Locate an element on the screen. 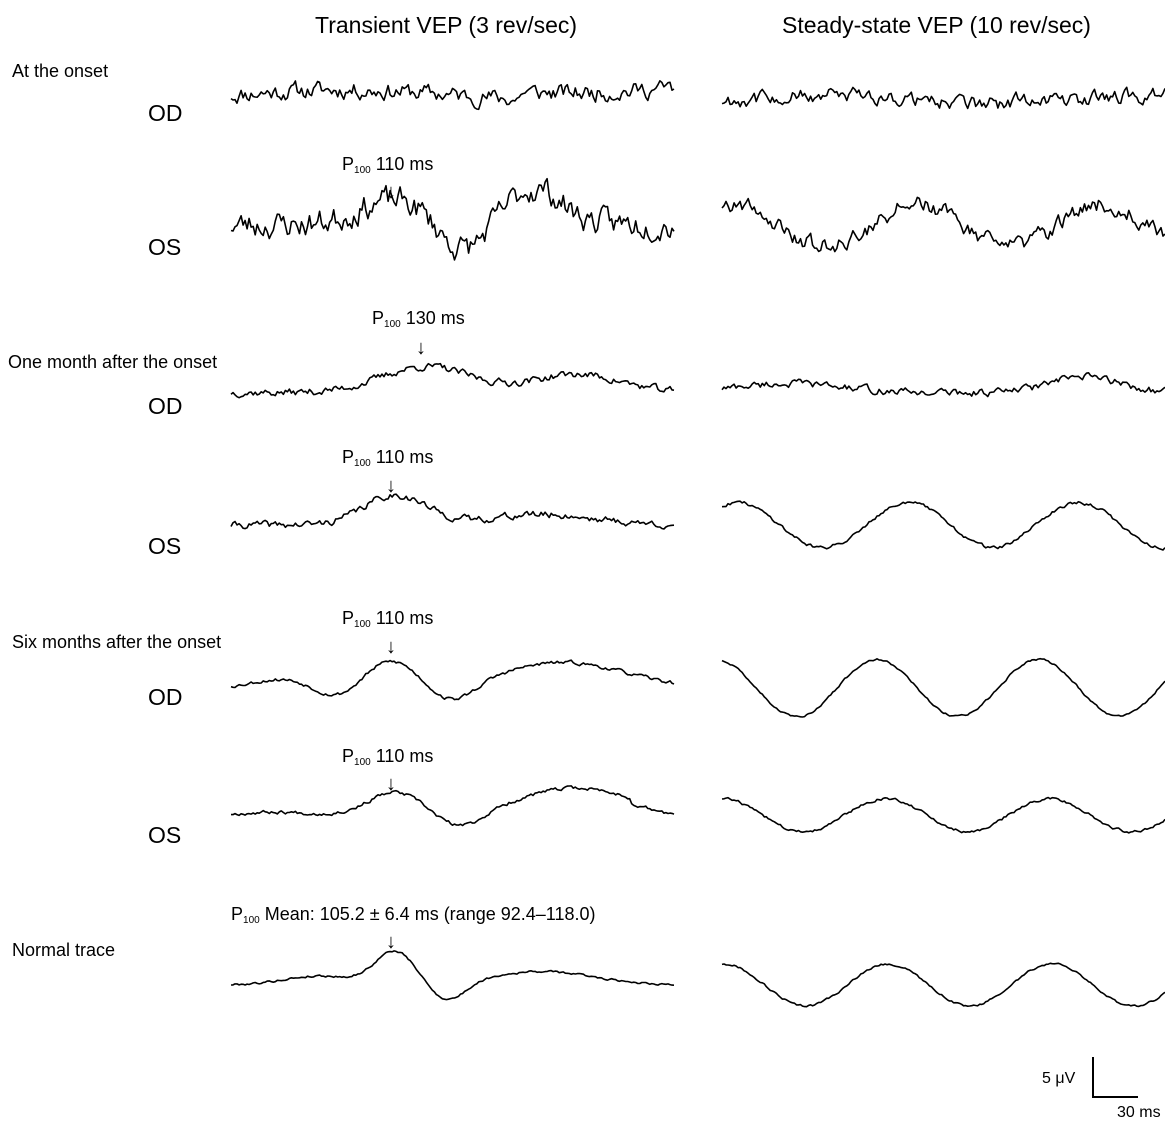  p100-annotation-1m-os: P100 110 ms is located at coordinates (387, 458).